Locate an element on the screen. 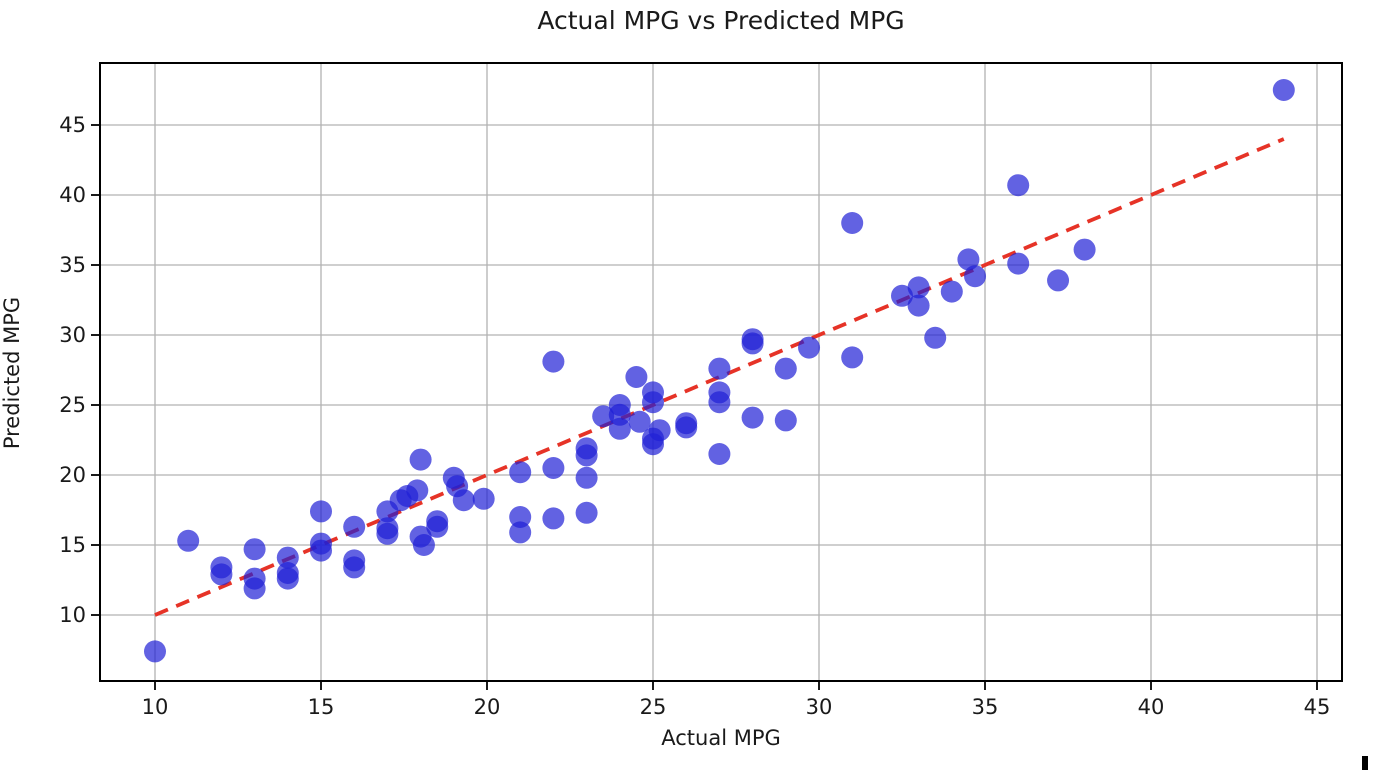 This screenshot has height=770, width=1380. x-tick-label: 15 is located at coordinates (321, 707).